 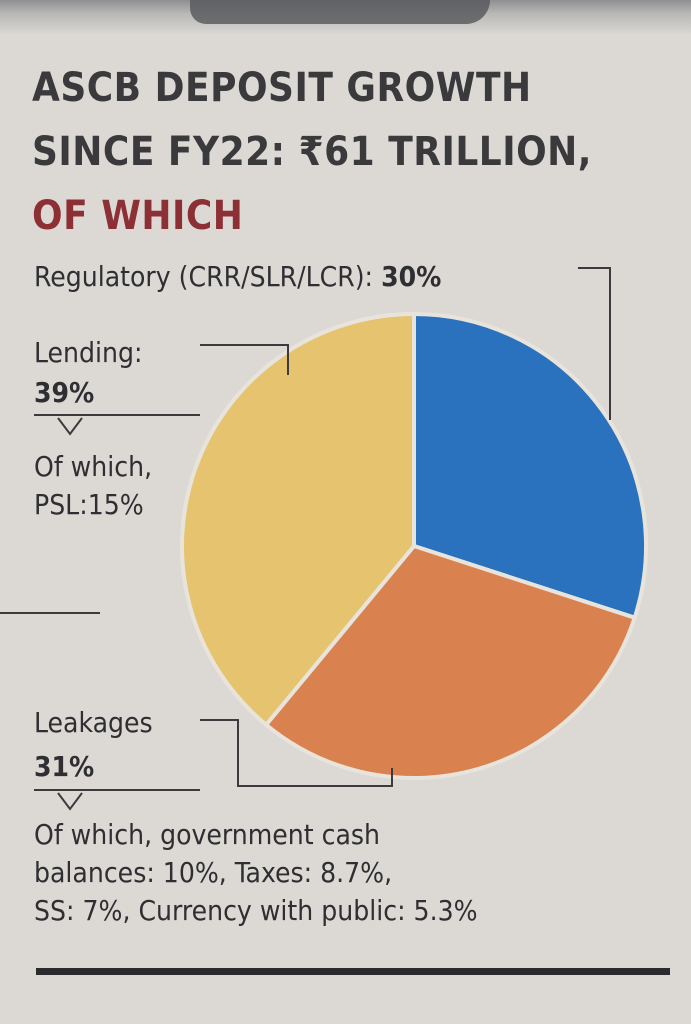 I want to click on regulatory-name: Regulatory (CRR/SLR/LCR):, so click(x=204, y=276).